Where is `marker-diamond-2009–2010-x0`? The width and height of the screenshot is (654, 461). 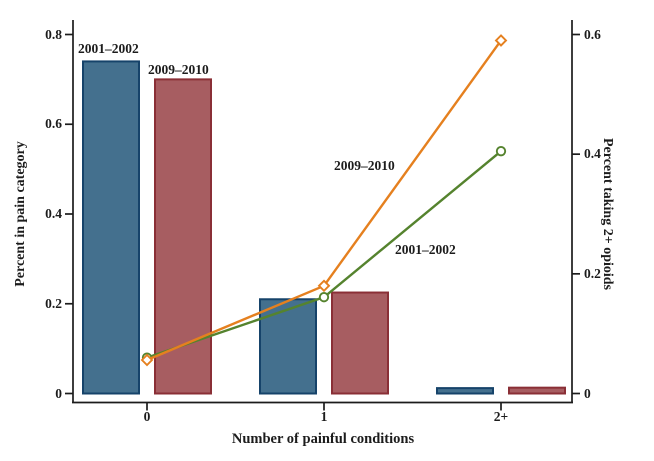 marker-diamond-2009–2010-x0 is located at coordinates (147, 360).